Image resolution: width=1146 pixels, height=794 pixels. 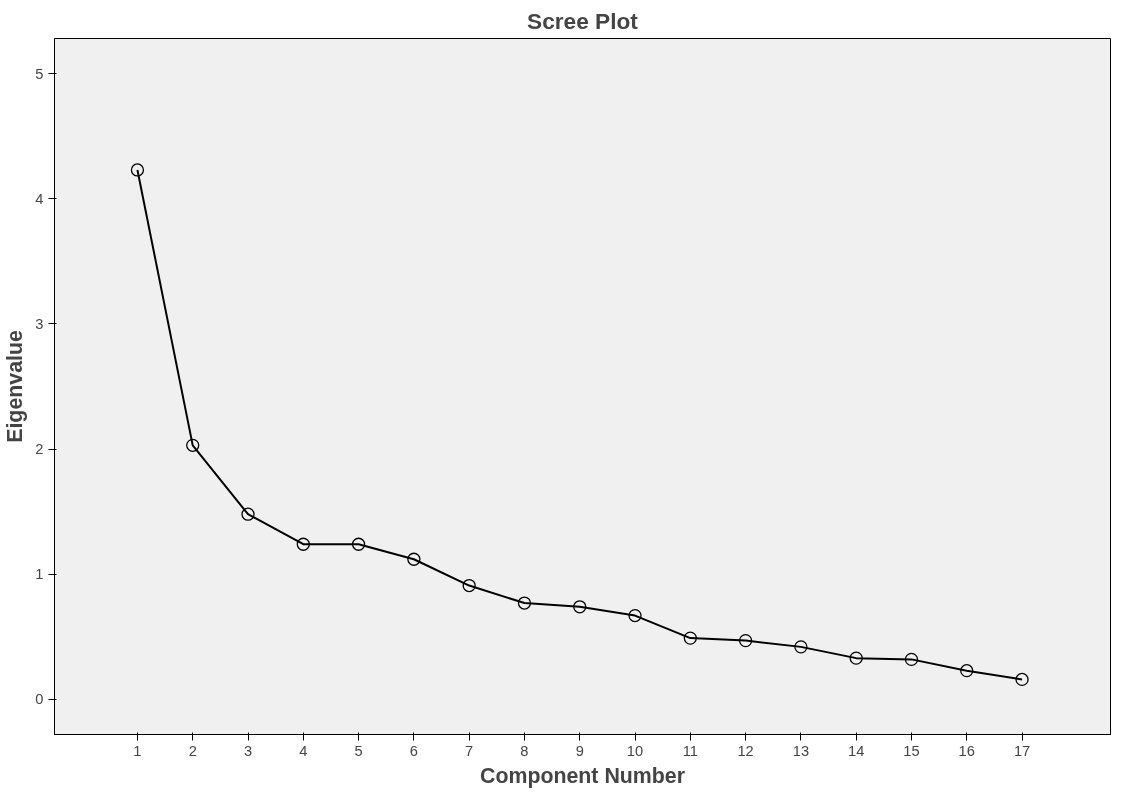 What do you see at coordinates (15, 386) in the screenshot?
I see `y-axis-title: Eigenvalue` at bounding box center [15, 386].